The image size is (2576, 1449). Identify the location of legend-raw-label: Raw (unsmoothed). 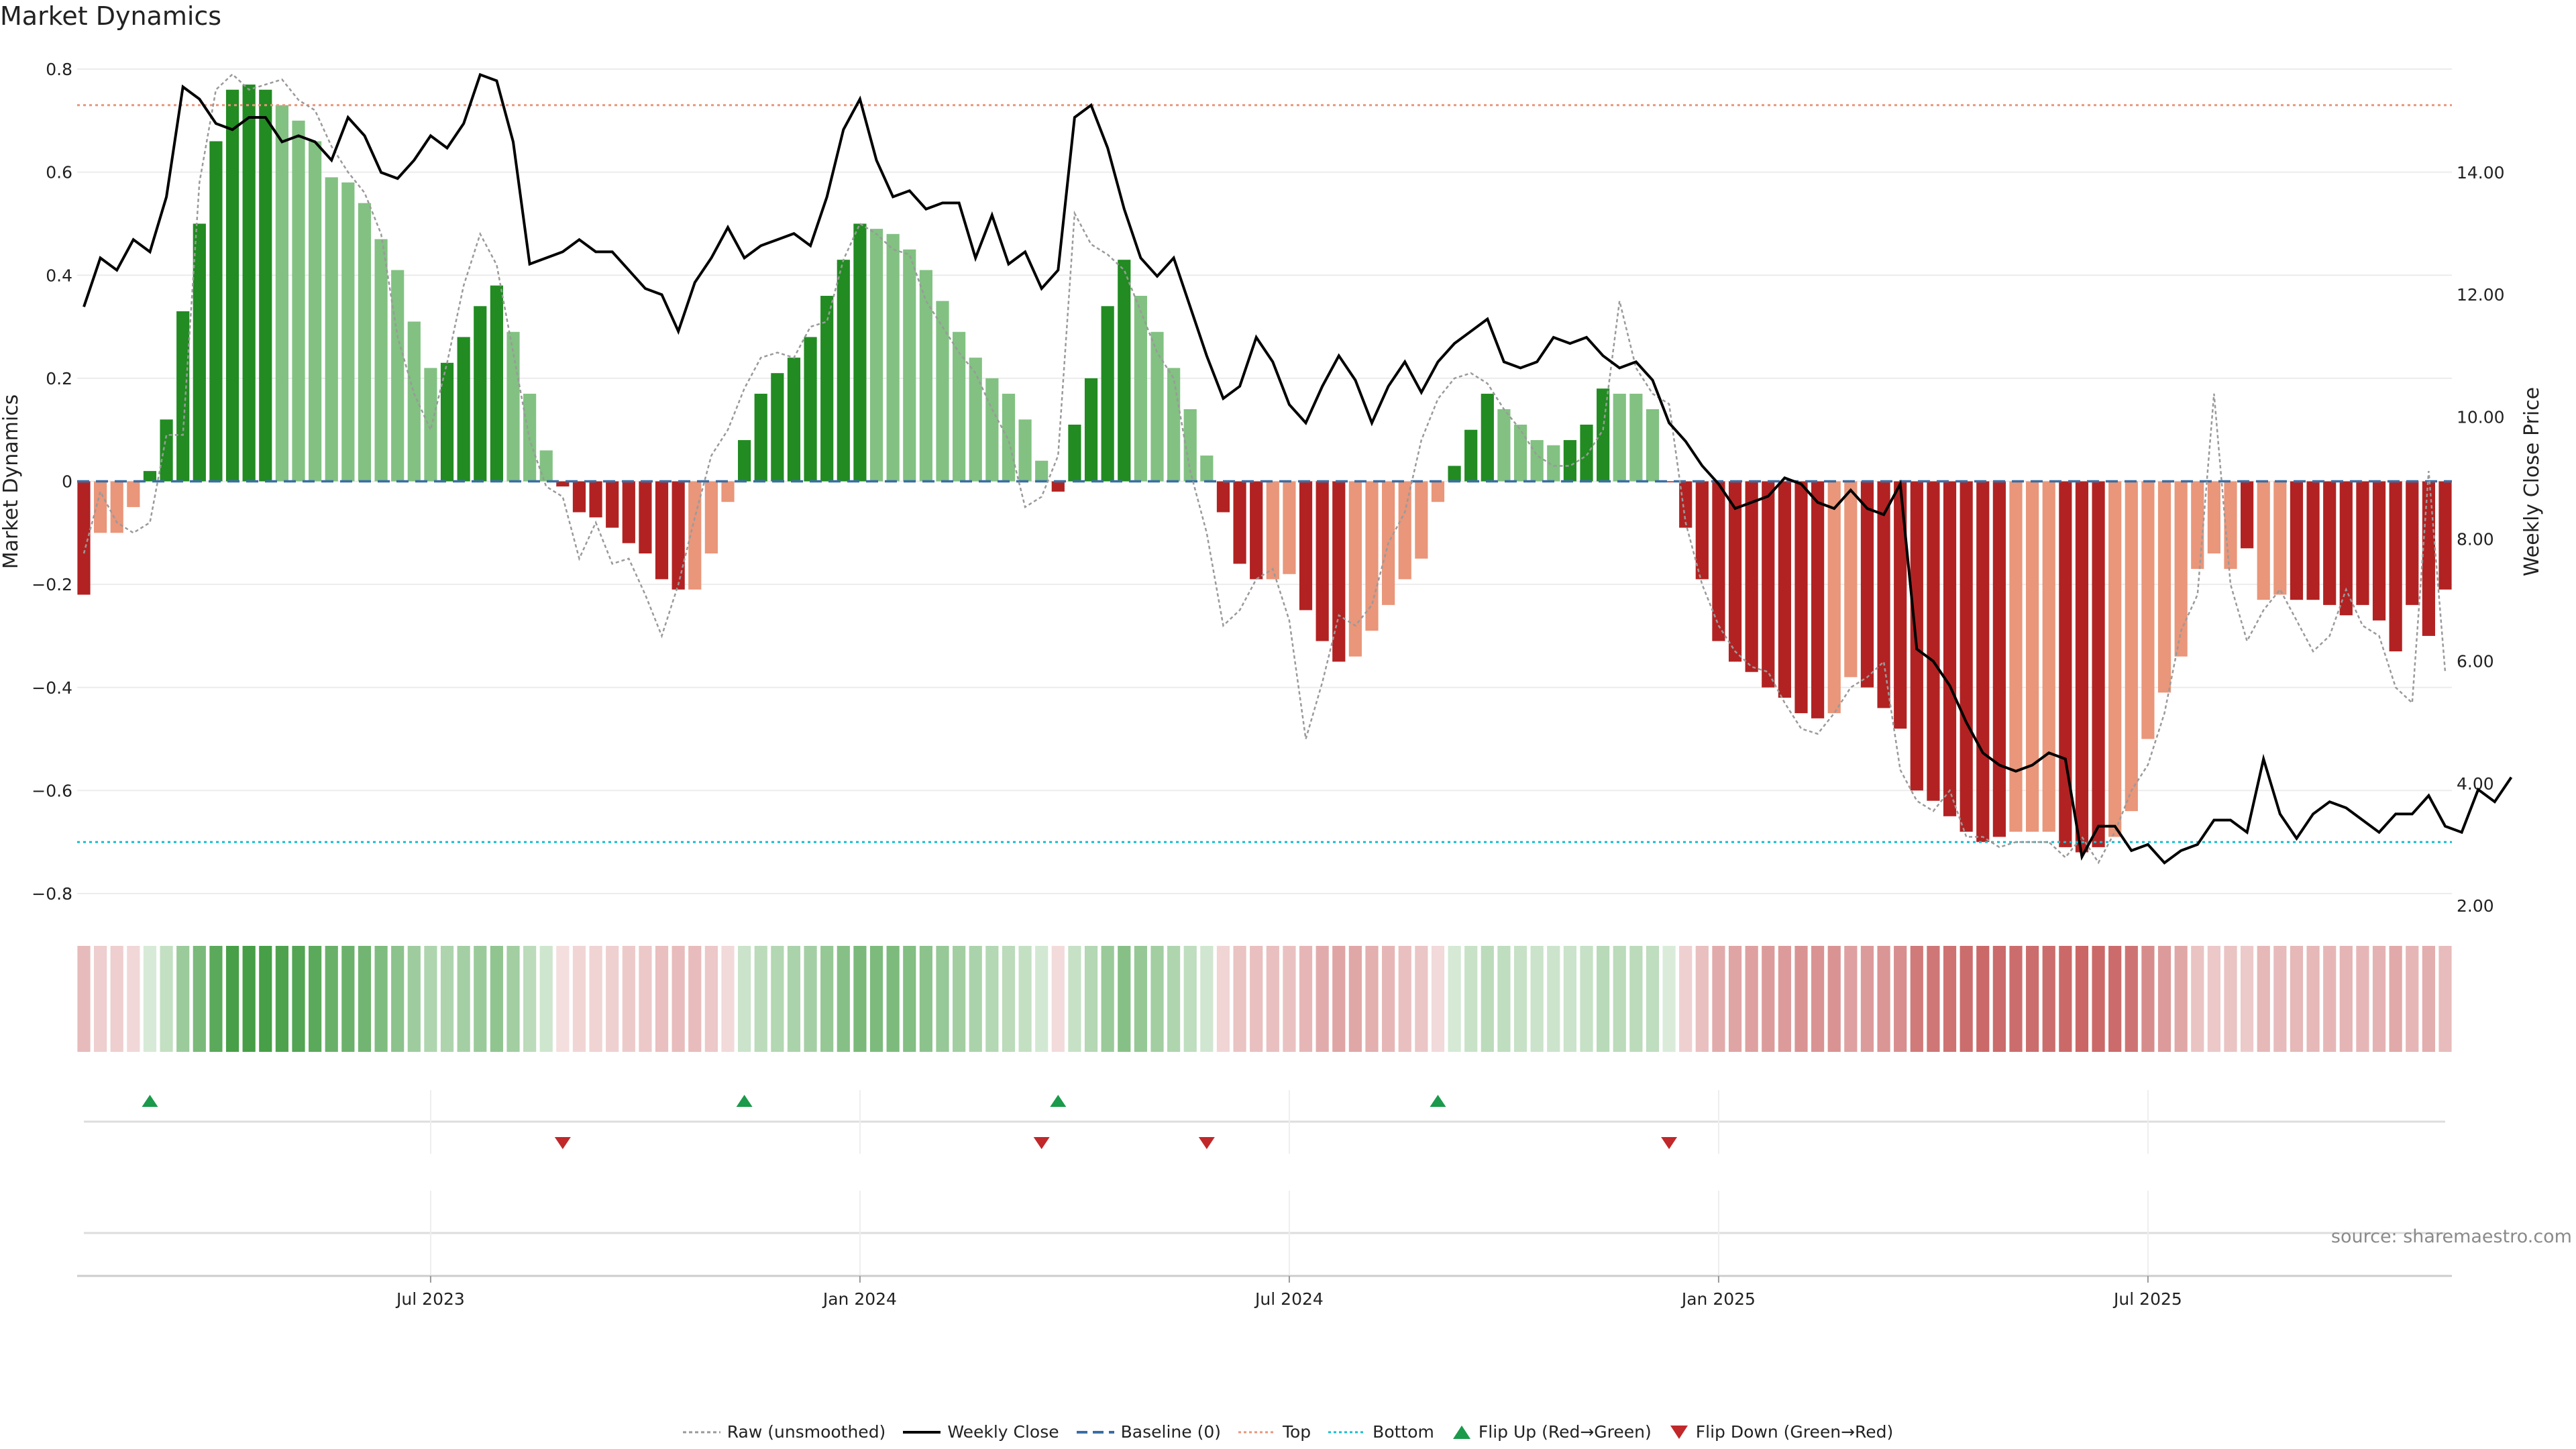
(806, 1432).